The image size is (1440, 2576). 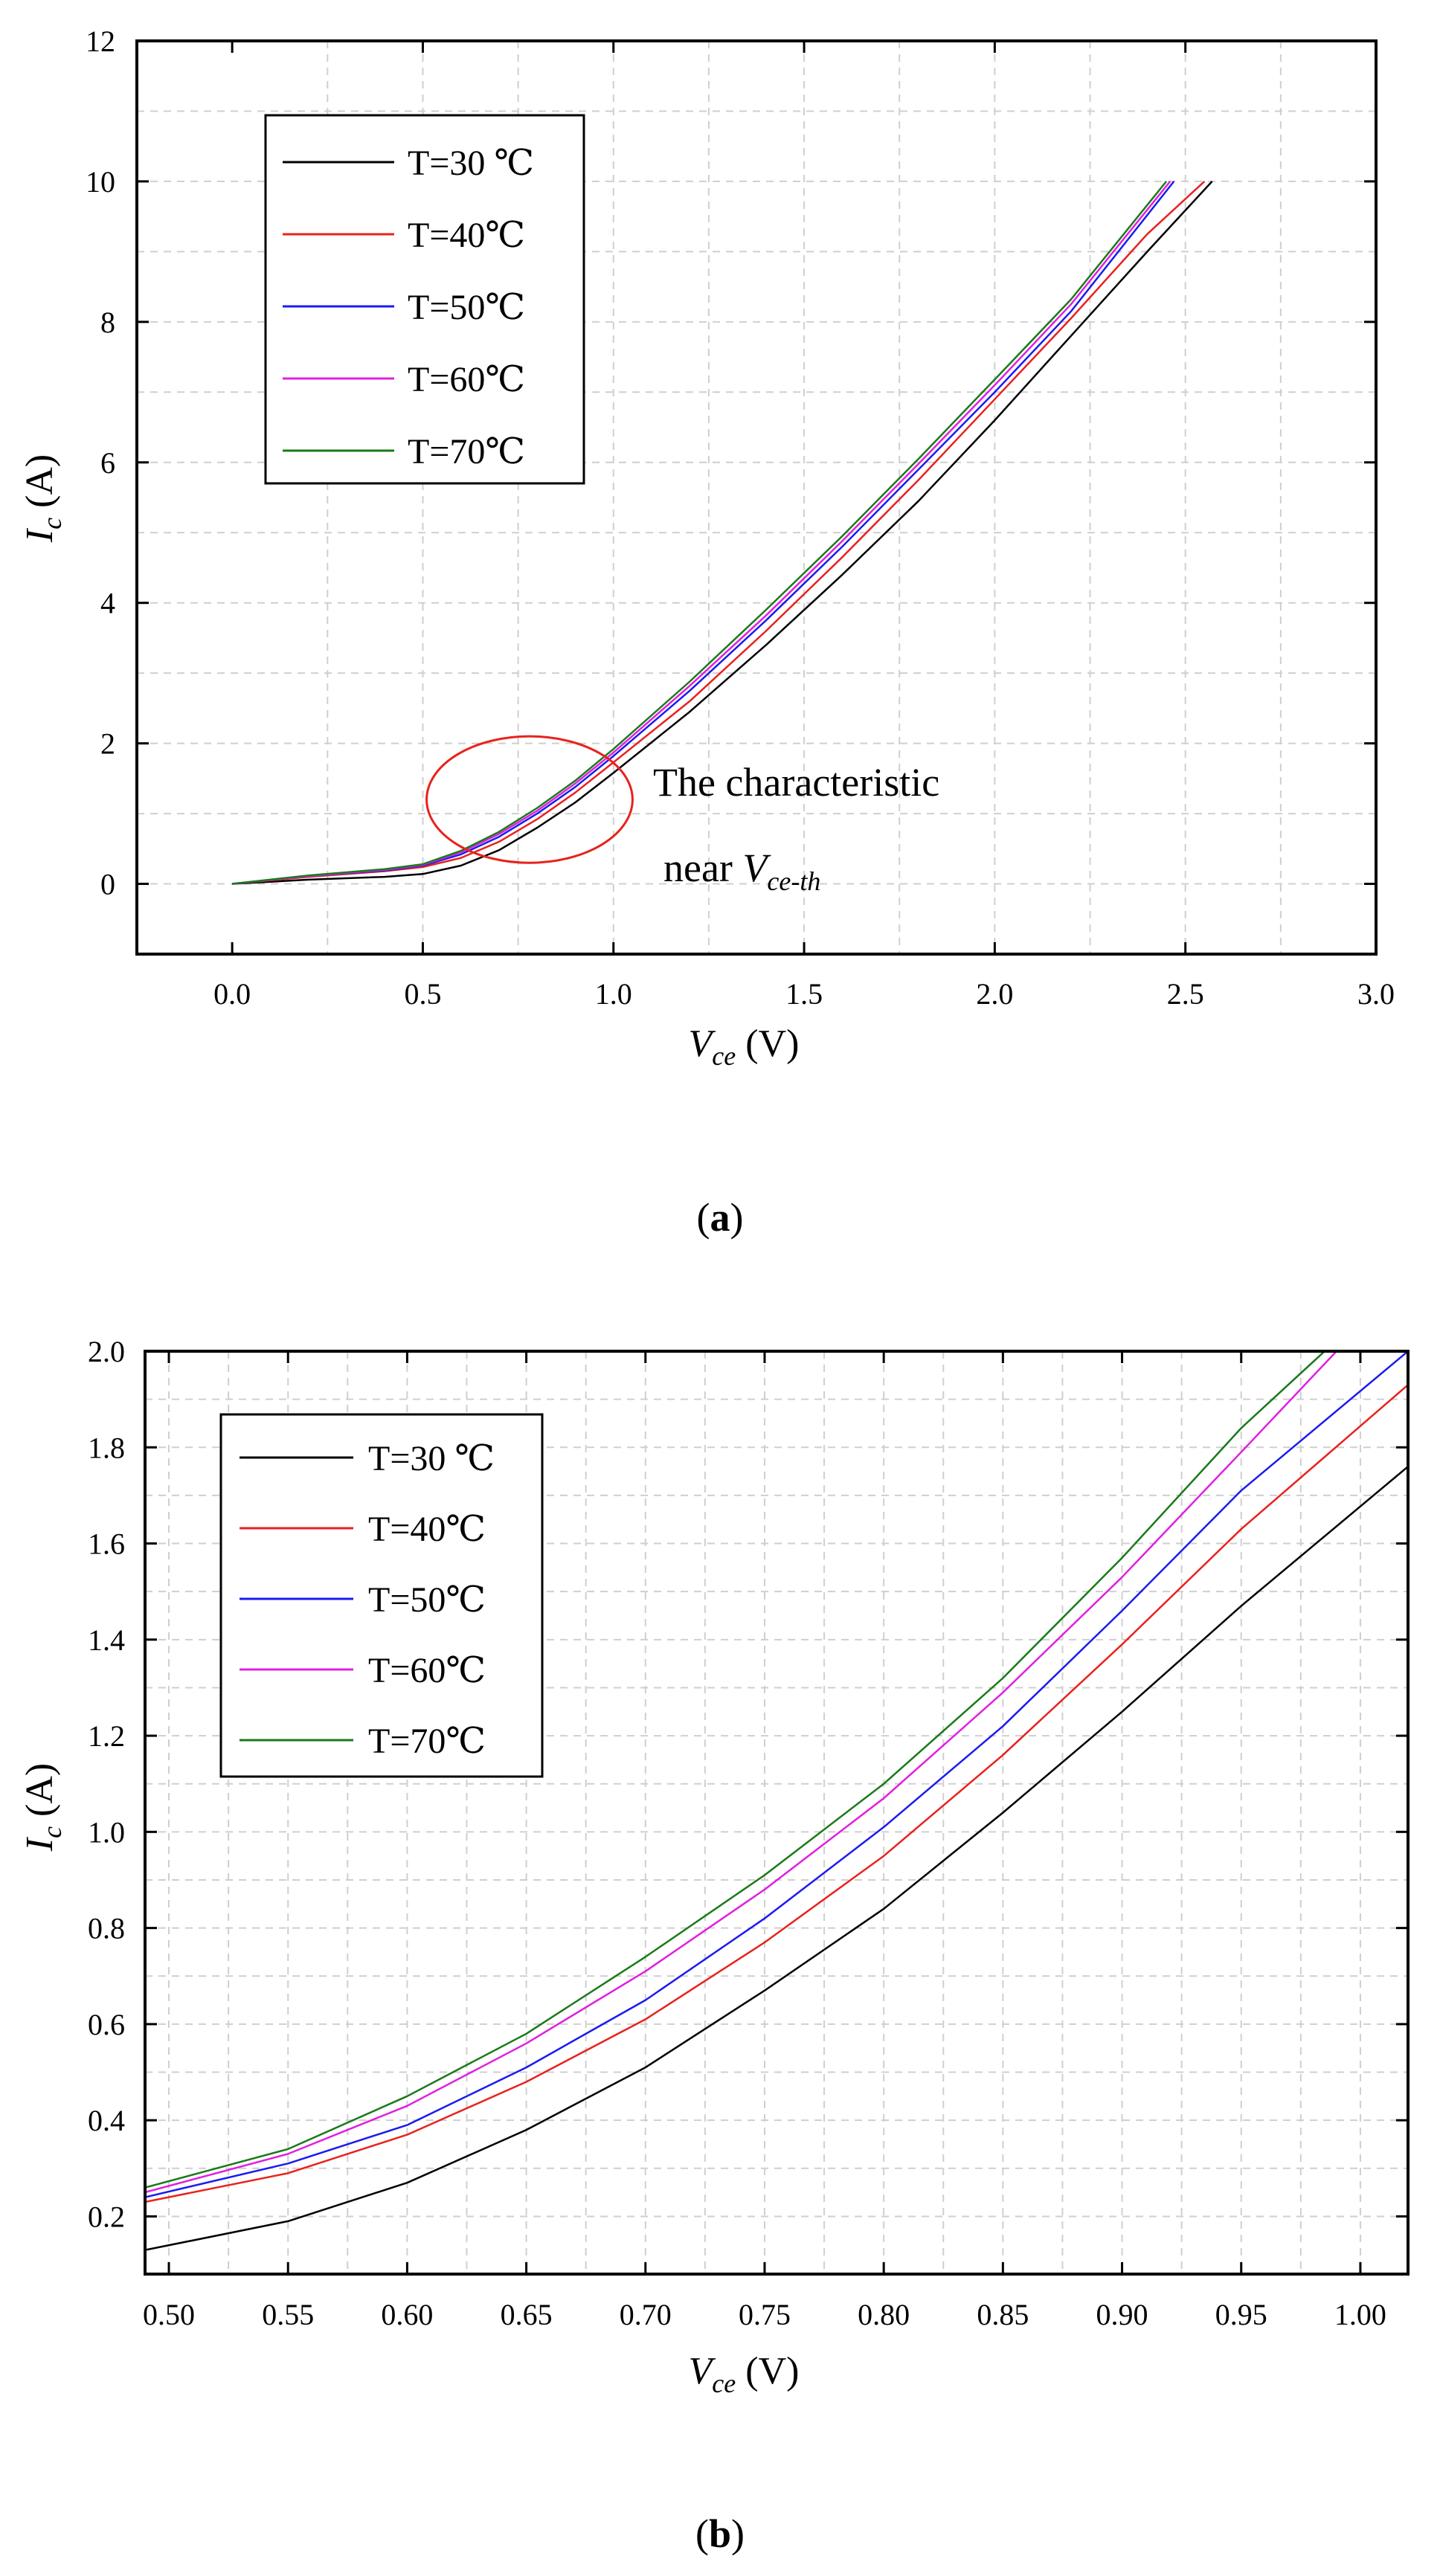 I want to click on y-tick-label: 12, so click(x=100, y=41).